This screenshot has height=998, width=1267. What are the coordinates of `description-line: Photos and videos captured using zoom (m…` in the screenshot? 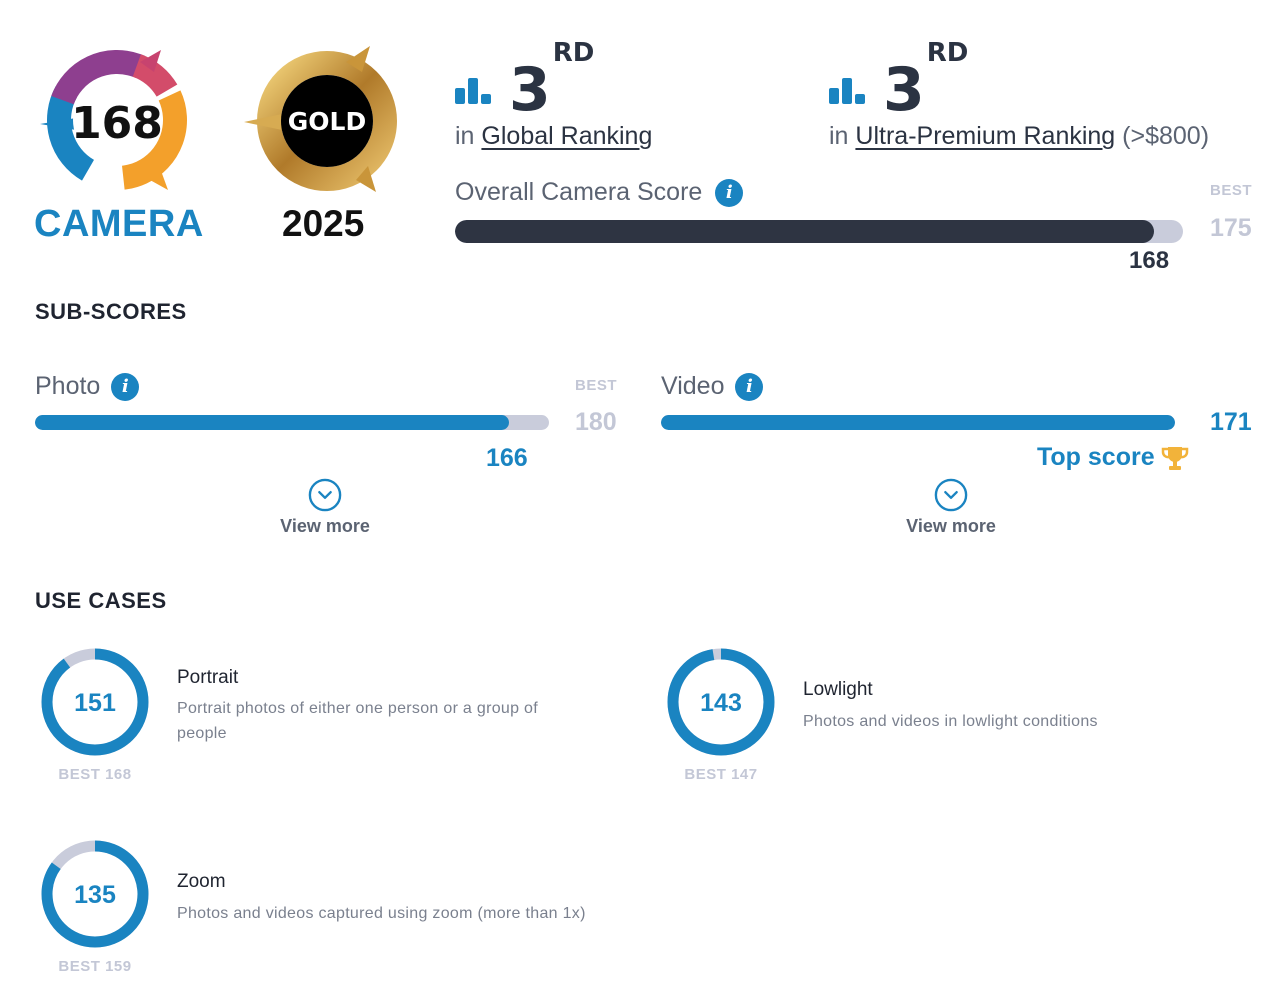 It's located at (381, 913).